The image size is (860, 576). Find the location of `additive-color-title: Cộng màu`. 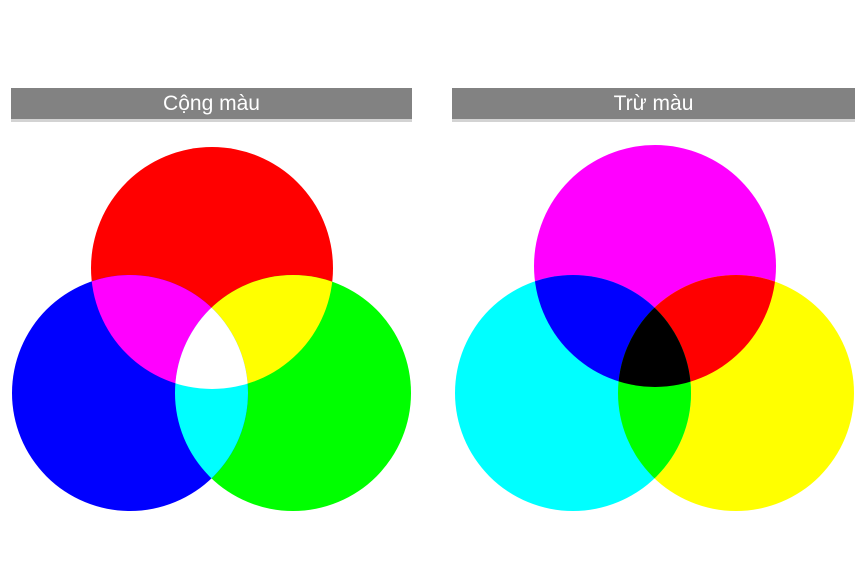

additive-color-title: Cộng màu is located at coordinates (211, 103).